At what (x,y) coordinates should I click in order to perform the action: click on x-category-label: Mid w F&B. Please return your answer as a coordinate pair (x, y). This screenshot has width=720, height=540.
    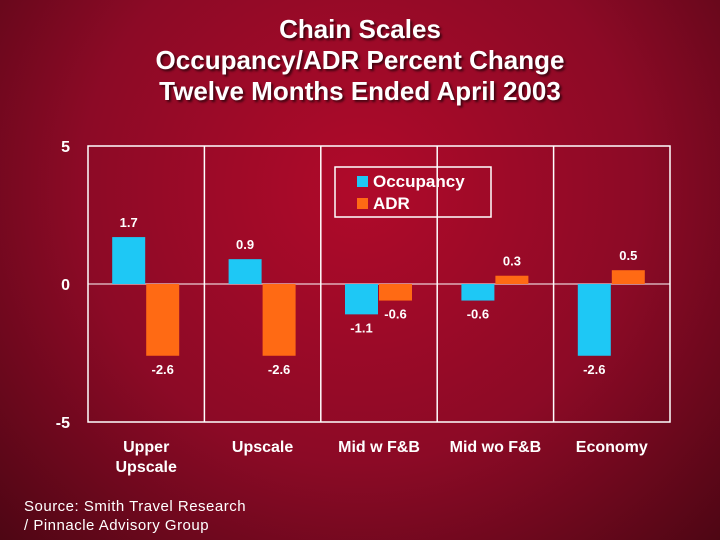
    Looking at the image, I should click on (379, 447).